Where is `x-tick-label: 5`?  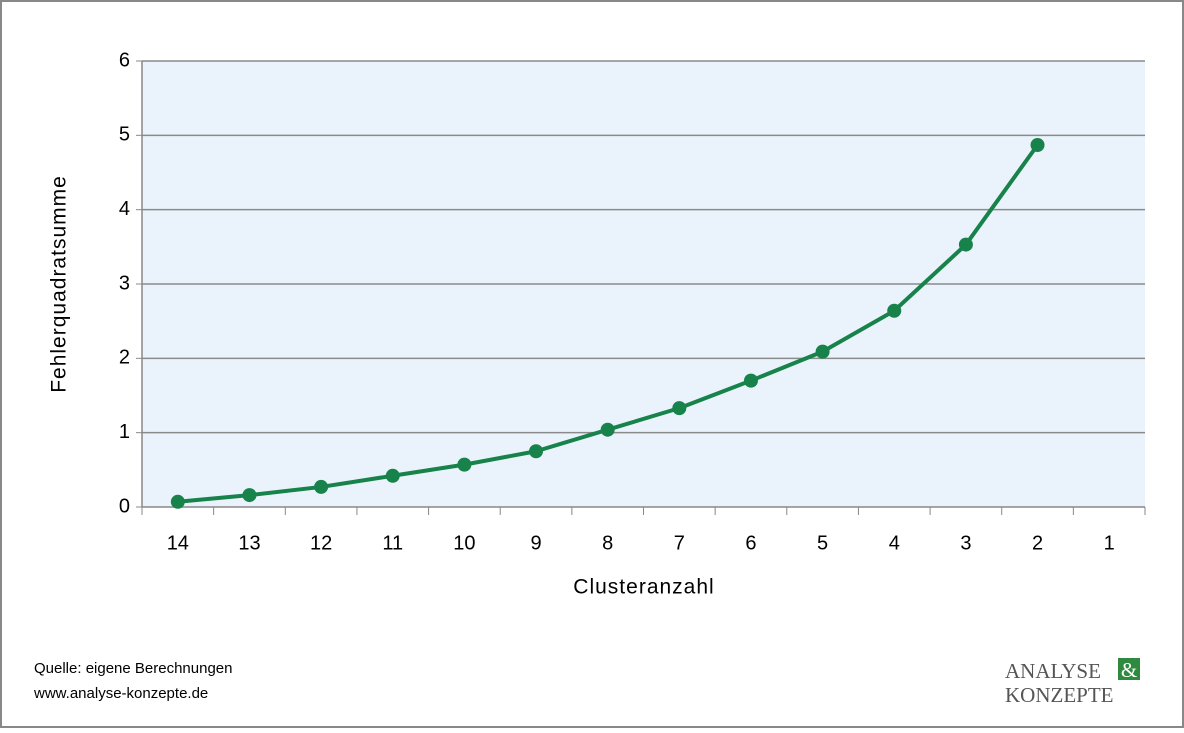 x-tick-label: 5 is located at coordinates (822, 543).